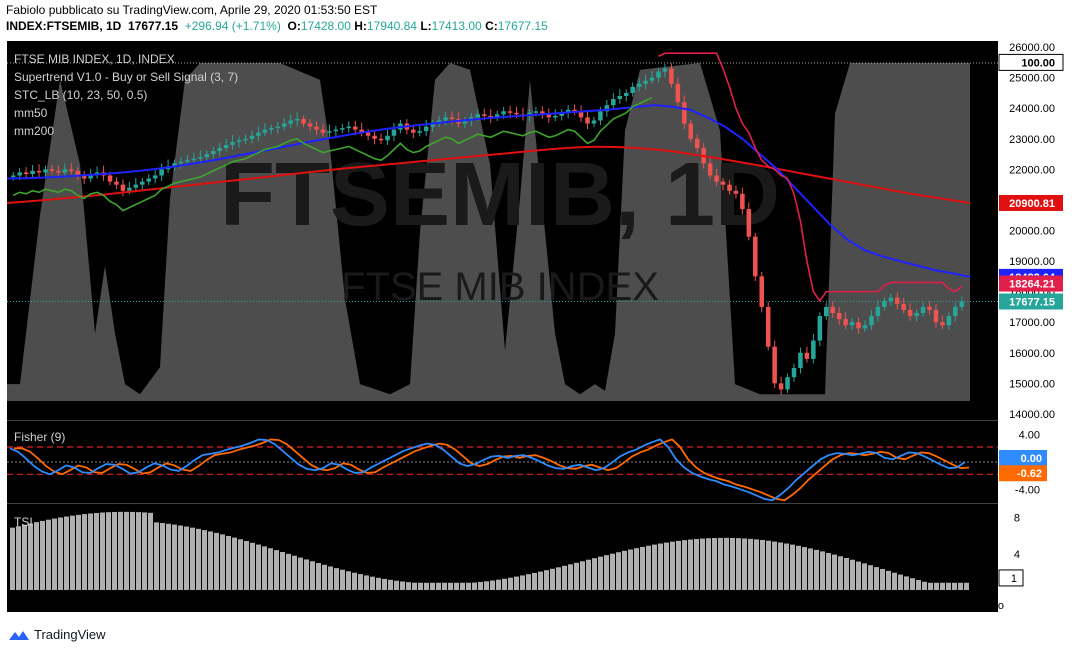 The height and width of the screenshot is (654, 1072). What do you see at coordinates (1032, 415) in the screenshot?
I see `price-tick-label: 14000.00` at bounding box center [1032, 415].